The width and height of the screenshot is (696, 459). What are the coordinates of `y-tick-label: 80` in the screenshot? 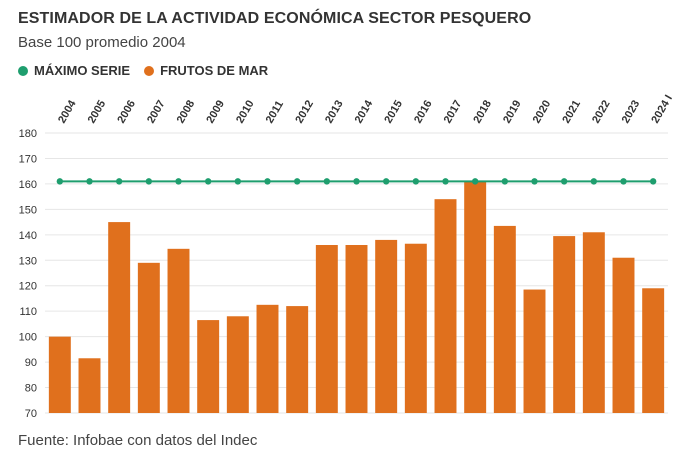 It's located at (31, 389).